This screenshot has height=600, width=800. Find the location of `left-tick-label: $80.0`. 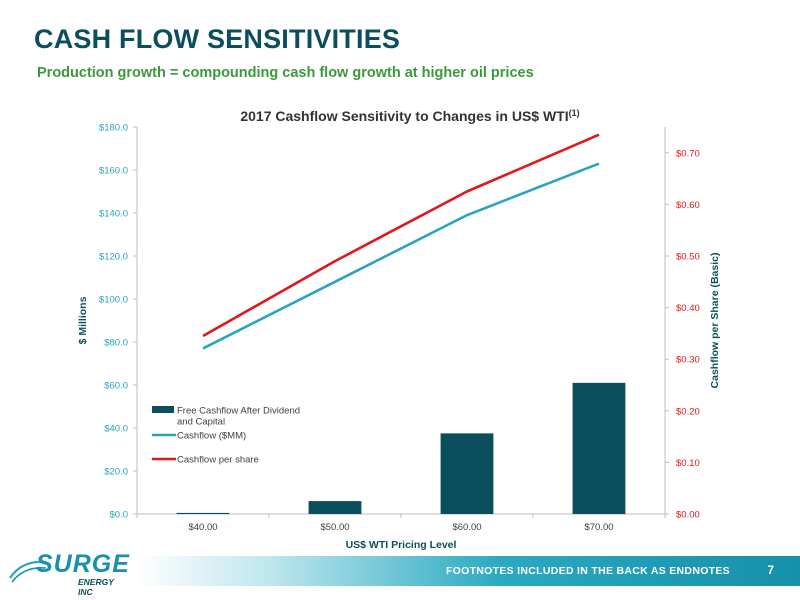

left-tick-label: $80.0 is located at coordinates (116, 343).